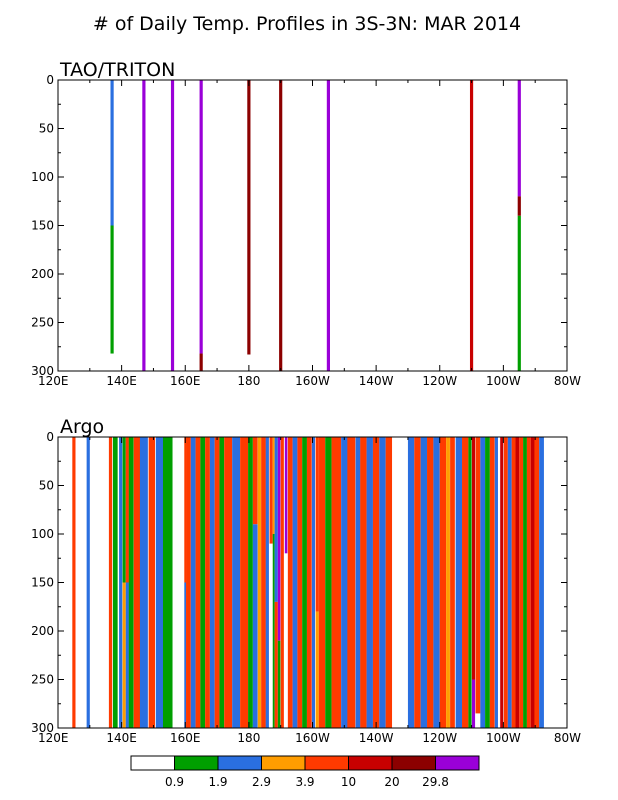 Image resolution: width=618 pixels, height=800 pixels. Describe the element at coordinates (503, 738) in the screenshot. I see `x-tick-label: 100W` at that location.